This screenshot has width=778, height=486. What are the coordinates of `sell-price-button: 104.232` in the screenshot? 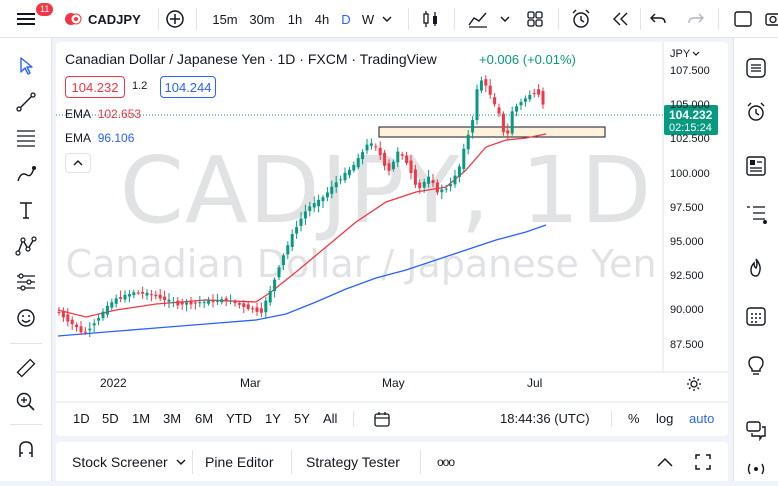 It's located at (95, 87).